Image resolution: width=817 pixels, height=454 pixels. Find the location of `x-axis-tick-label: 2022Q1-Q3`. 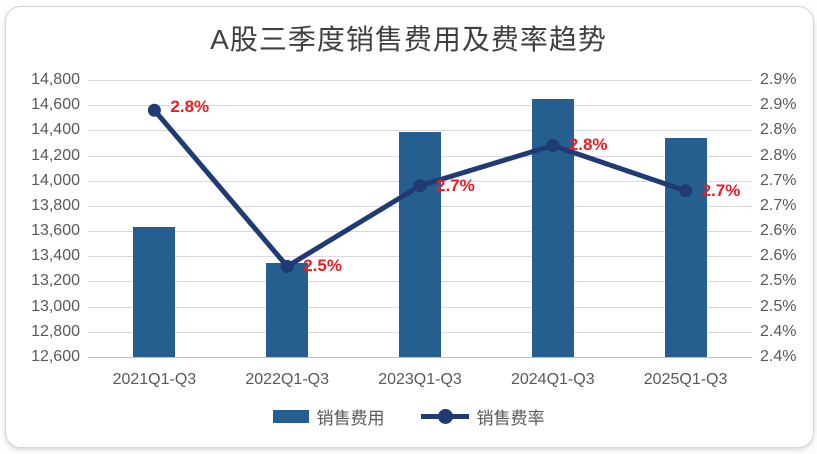

x-axis-tick-label: 2022Q1-Q3 is located at coordinates (287, 379).